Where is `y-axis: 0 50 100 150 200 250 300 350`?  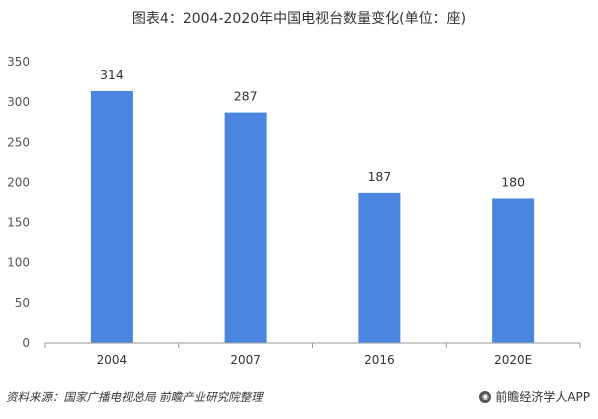 y-axis: 0 50 100 150 200 250 300 350 is located at coordinates (18, 202).